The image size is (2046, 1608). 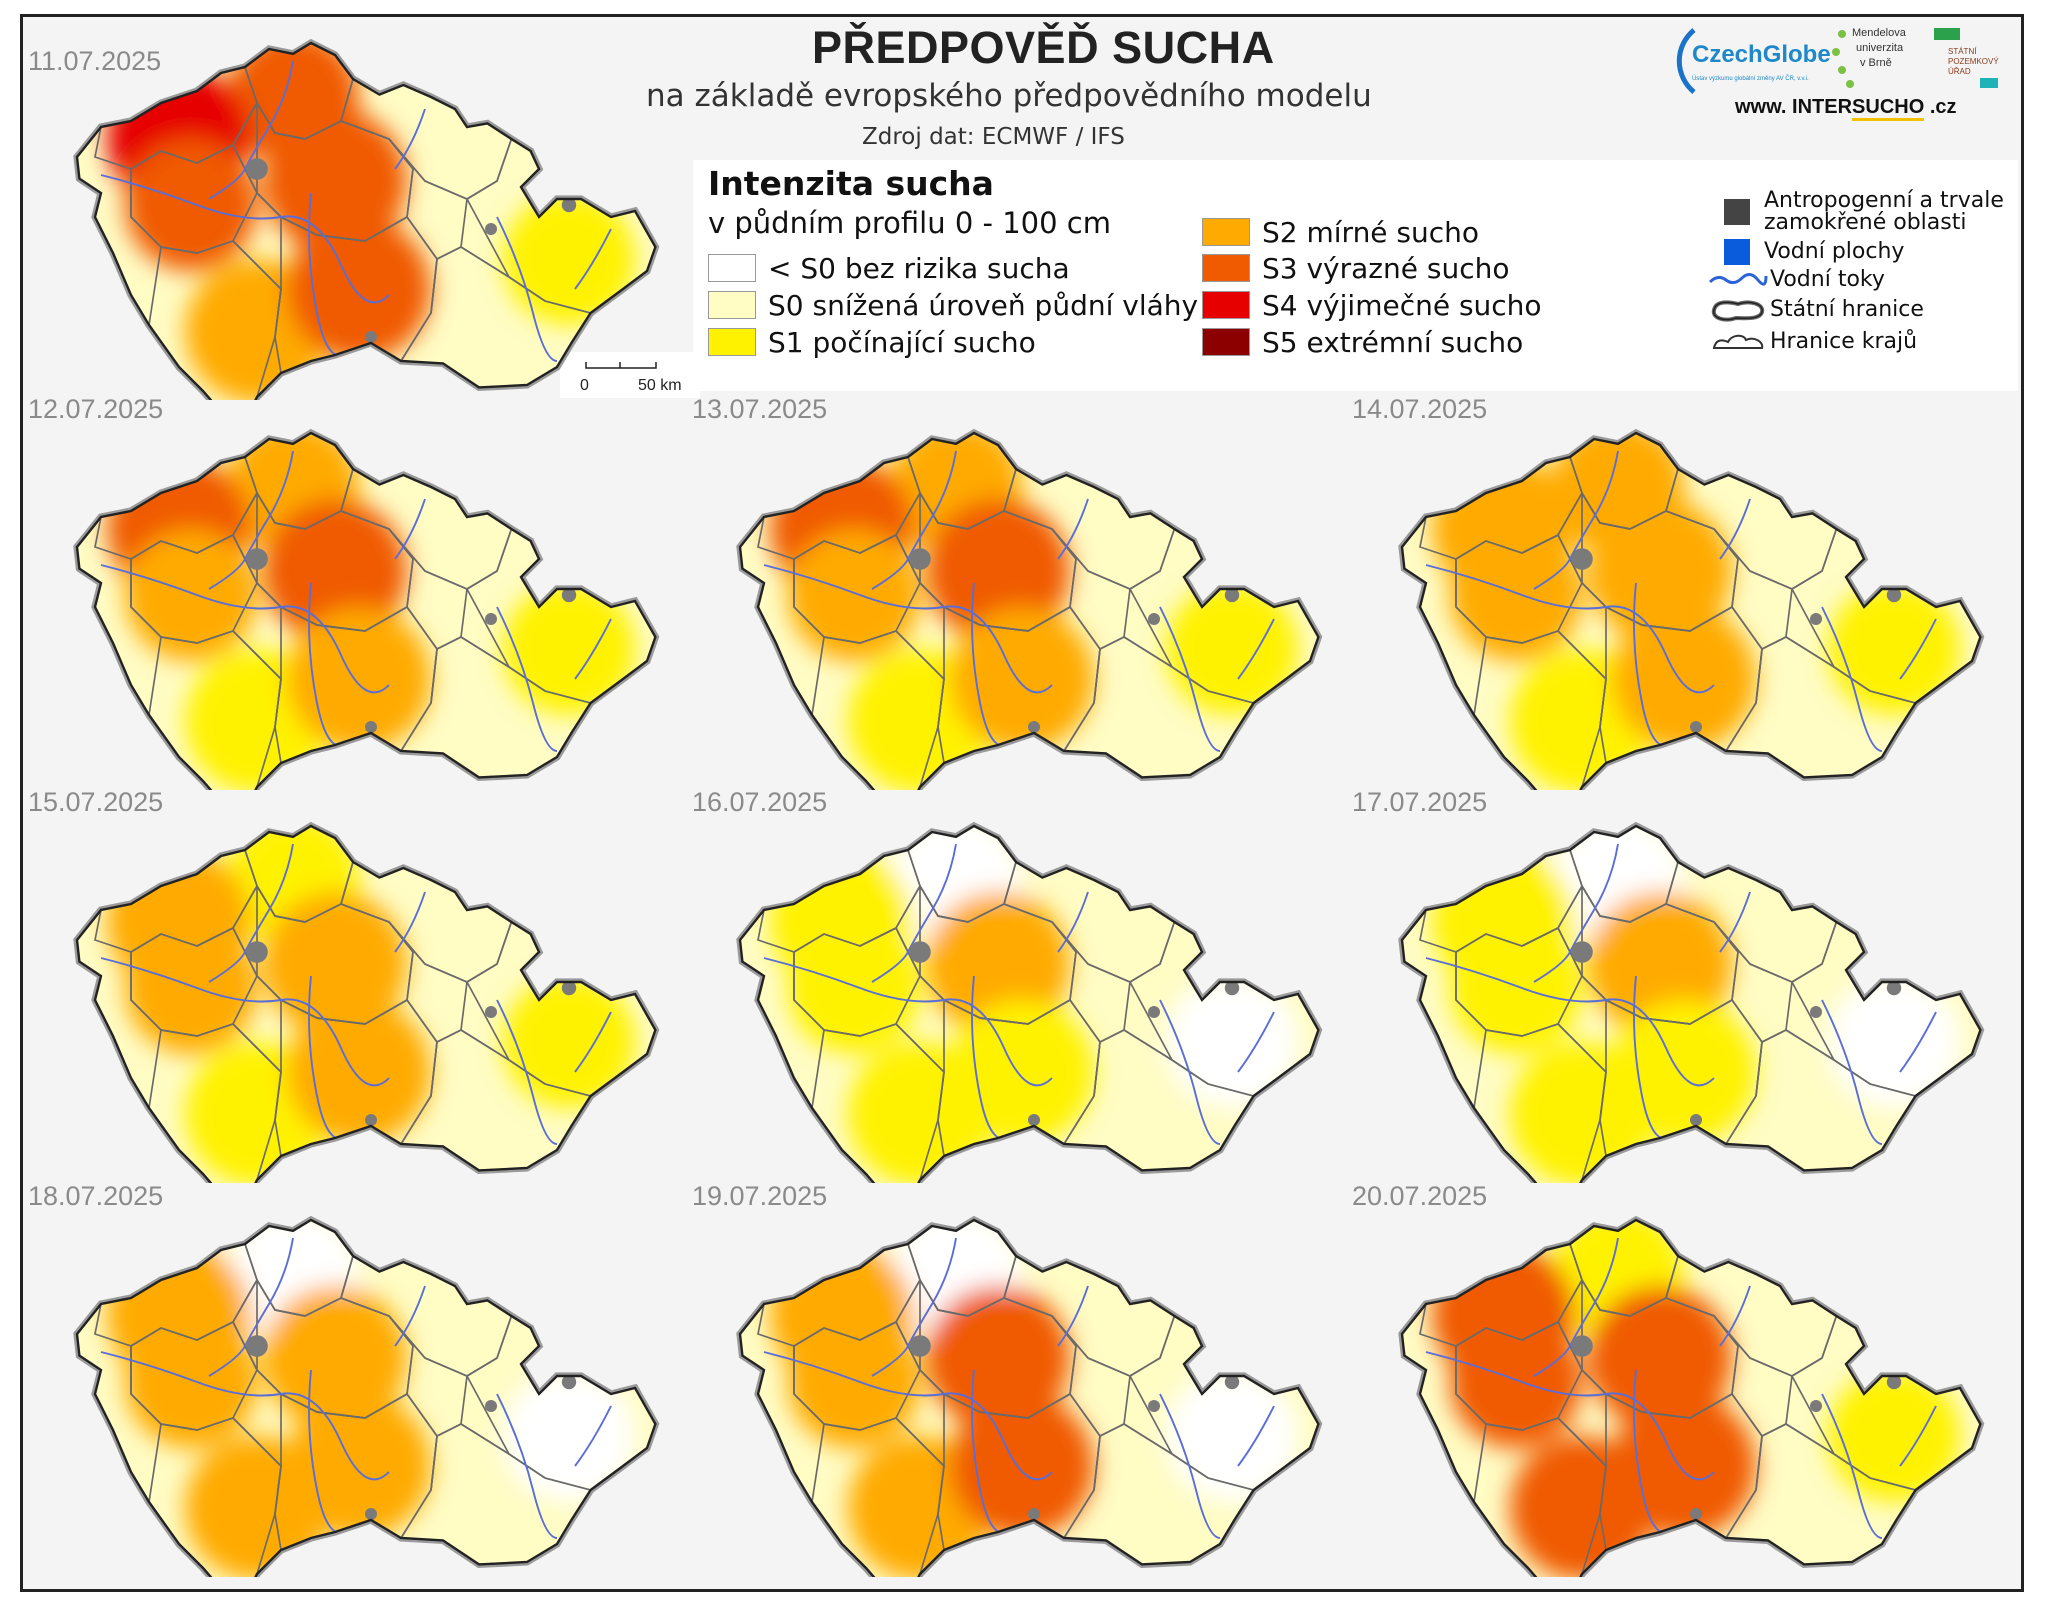 What do you see at coordinates (1386, 268) in the screenshot?
I see `legend-label: S3 výrazné sucho` at bounding box center [1386, 268].